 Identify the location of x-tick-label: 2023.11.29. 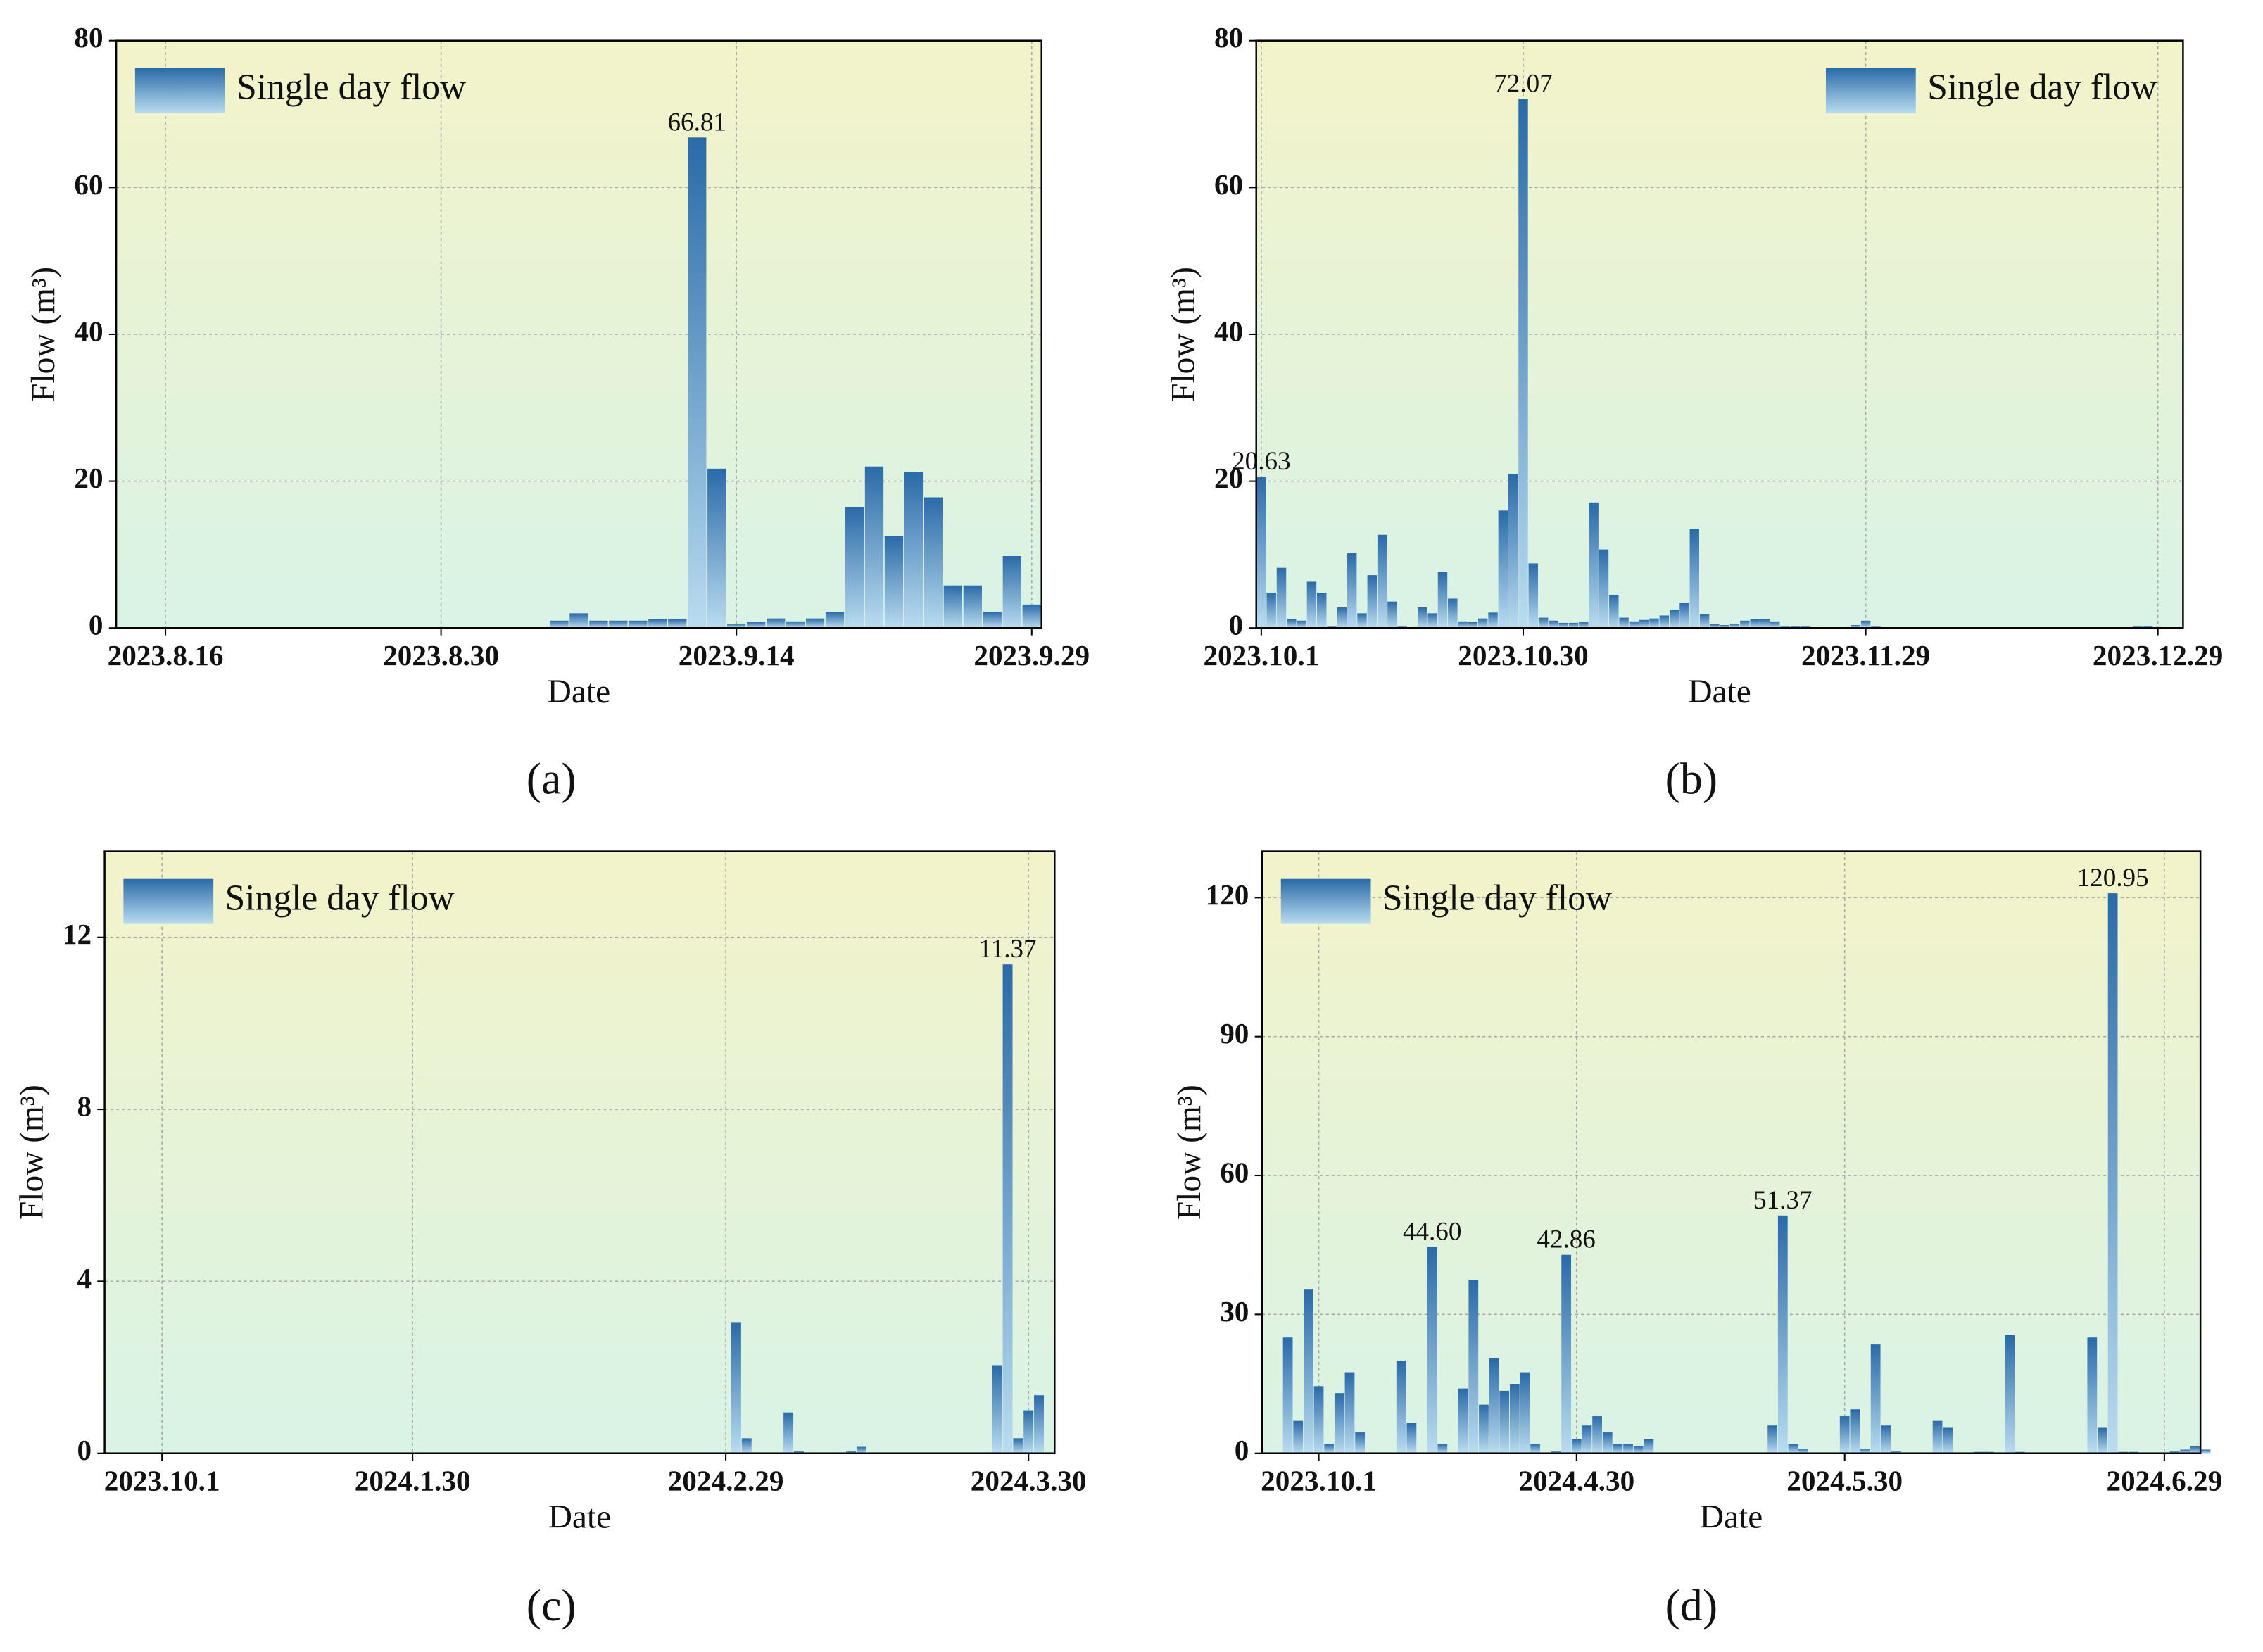
(1865, 655).